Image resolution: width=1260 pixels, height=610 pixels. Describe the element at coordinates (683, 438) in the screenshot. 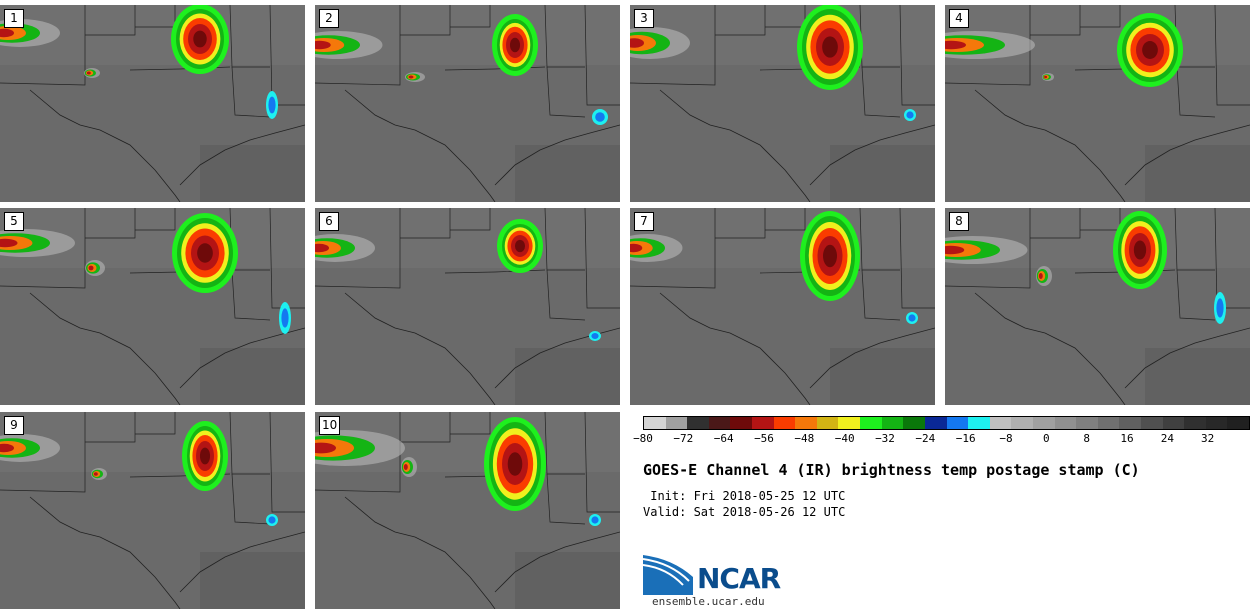

I see `colorbar-tick-label: −72` at that location.